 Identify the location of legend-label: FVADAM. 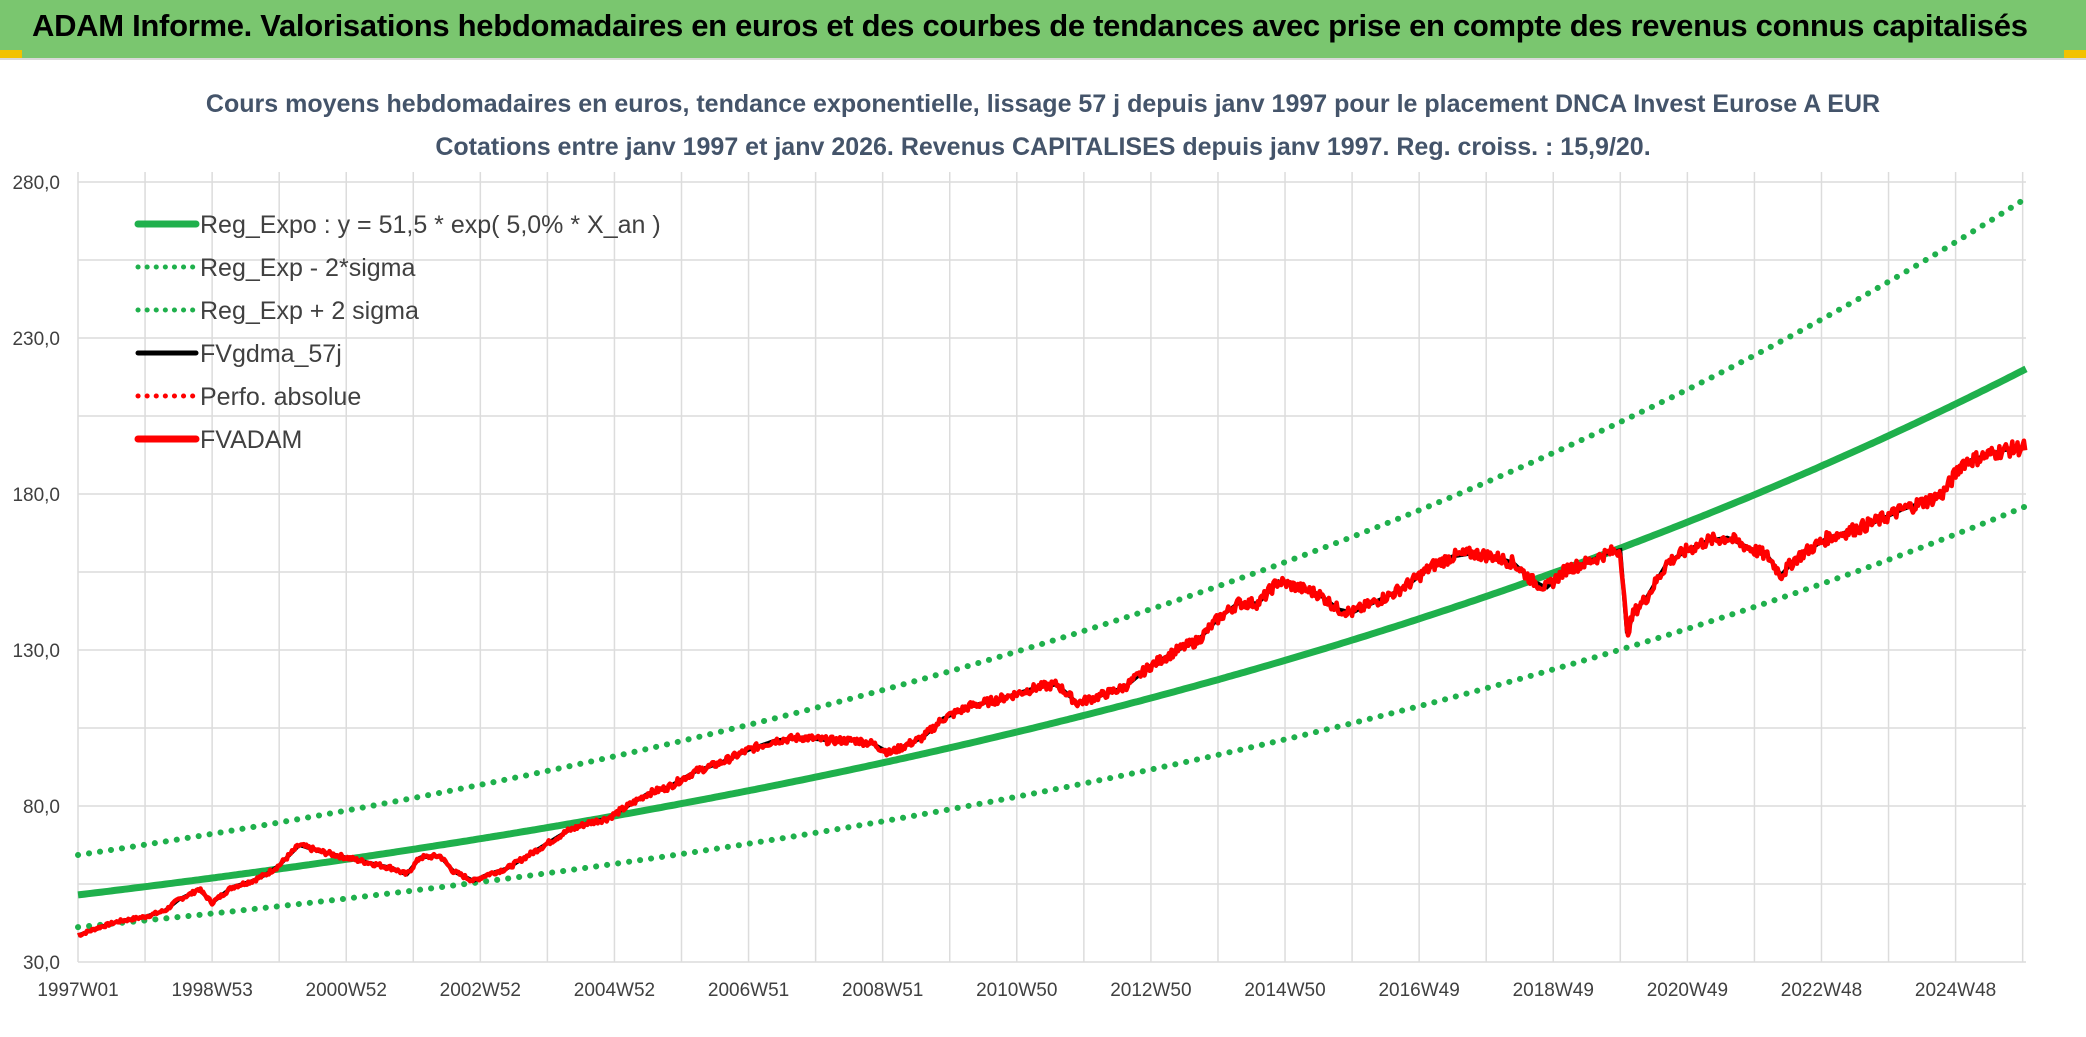
(251, 440).